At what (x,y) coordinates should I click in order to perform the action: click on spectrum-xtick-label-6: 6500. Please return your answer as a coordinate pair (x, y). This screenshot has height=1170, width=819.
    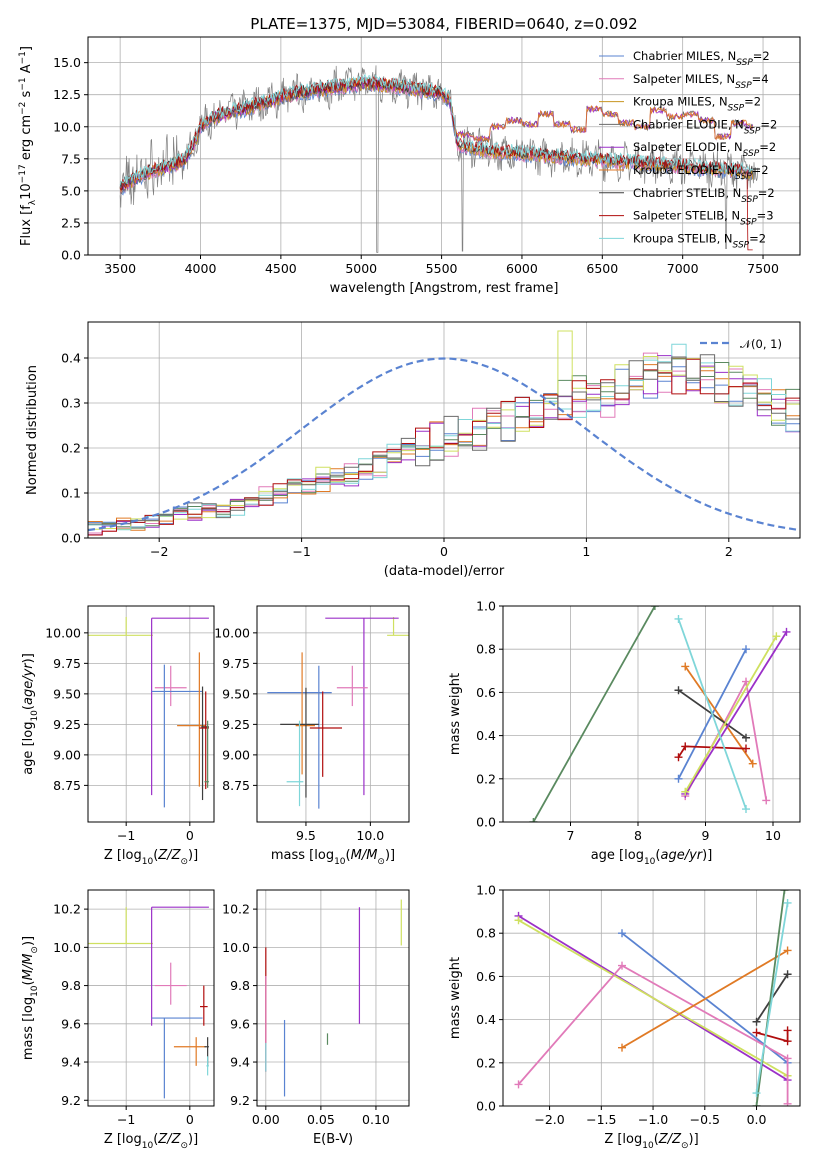
    Looking at the image, I should click on (602, 268).